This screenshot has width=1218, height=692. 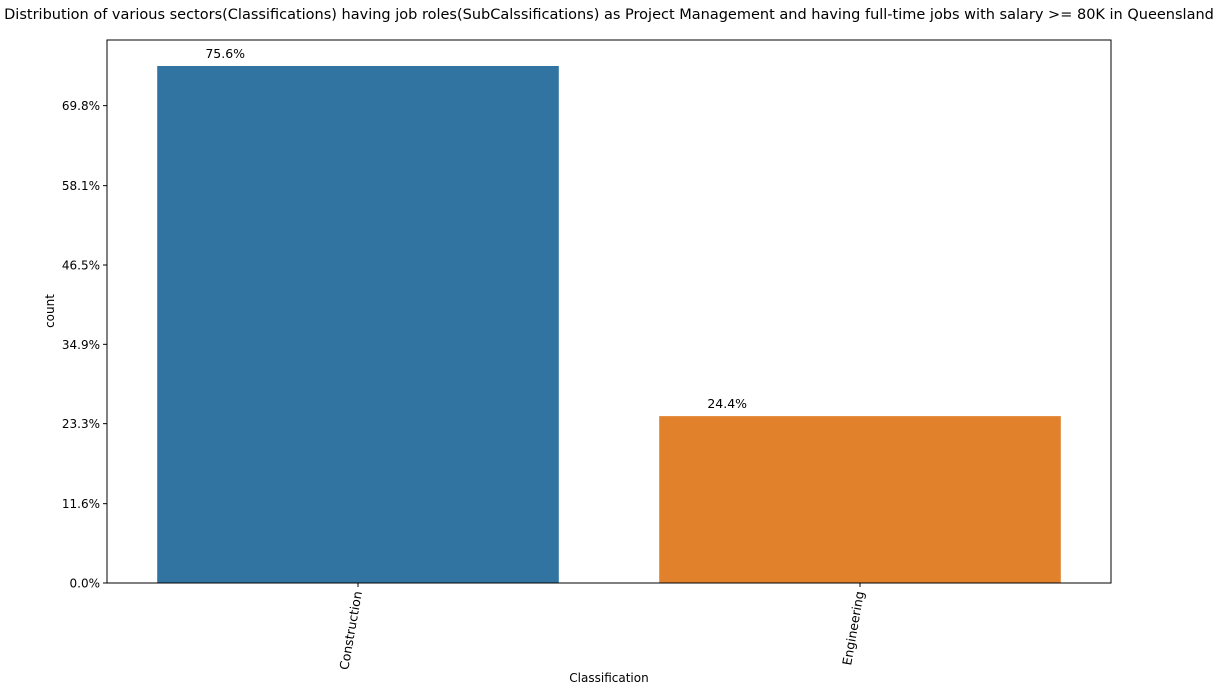 I want to click on y-tick-label: 69.8%, so click(x=81, y=106).